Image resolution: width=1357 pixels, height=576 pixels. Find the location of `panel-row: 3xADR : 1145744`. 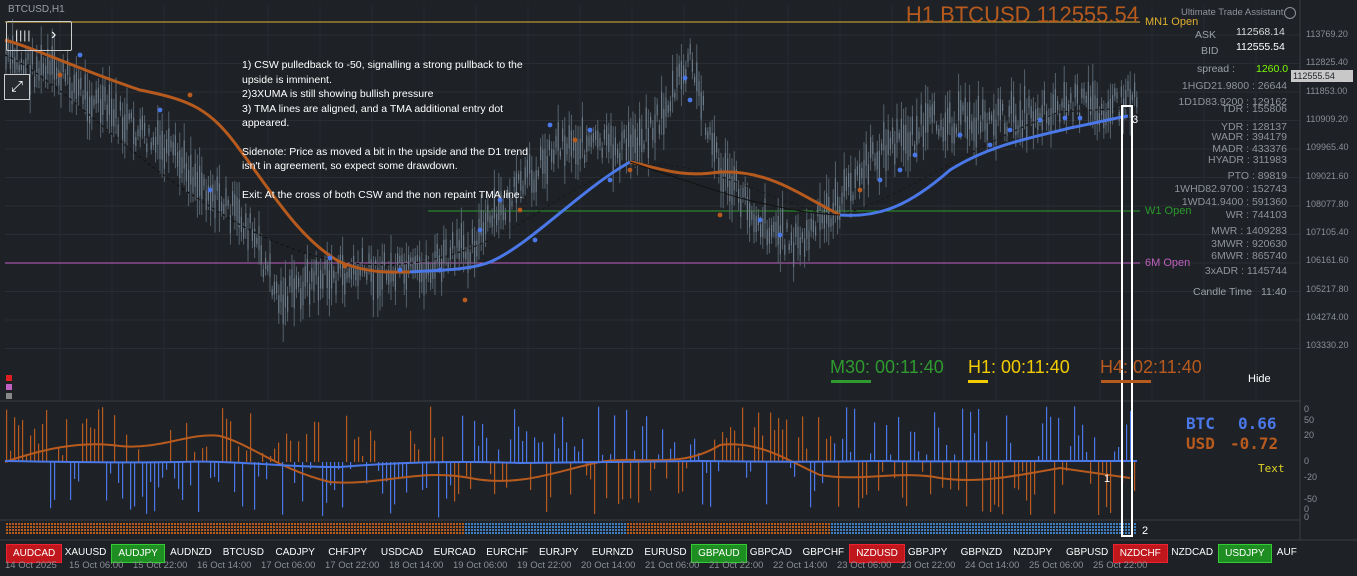

panel-row: 3xADR : 1145744 is located at coordinates (1245, 271).